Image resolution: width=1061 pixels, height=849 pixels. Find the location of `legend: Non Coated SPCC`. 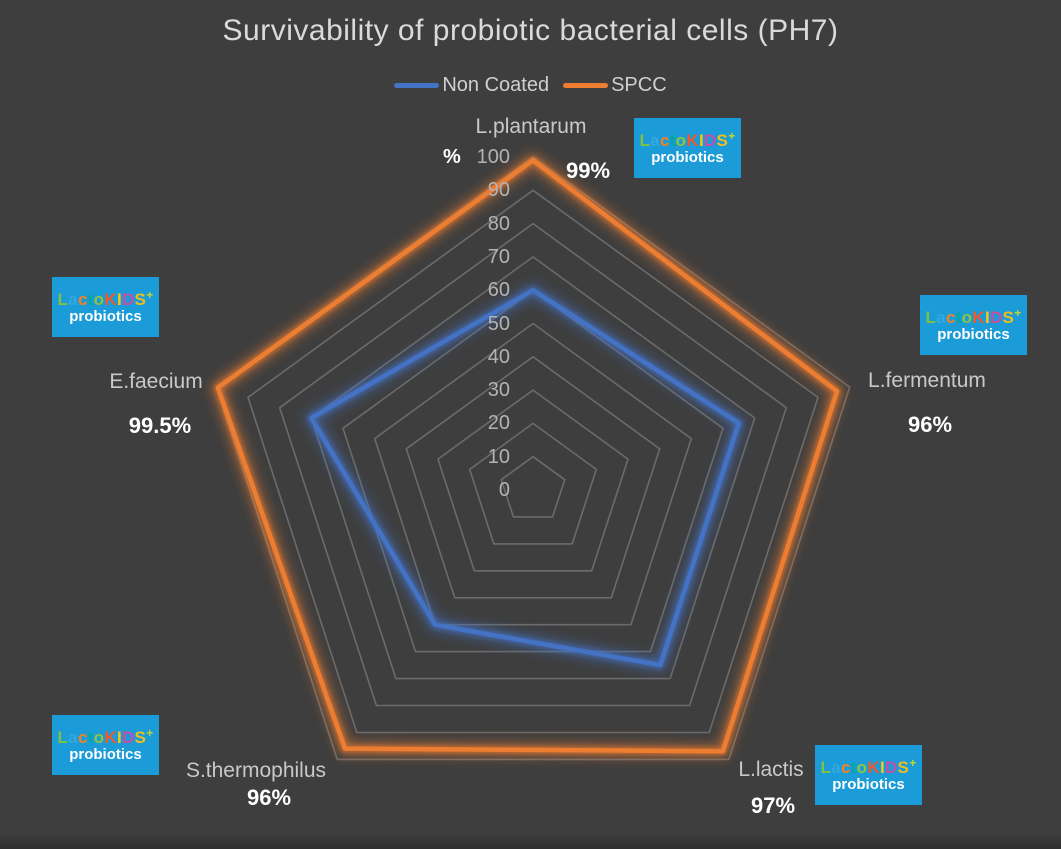

legend: Non Coated SPCC is located at coordinates (530, 85).